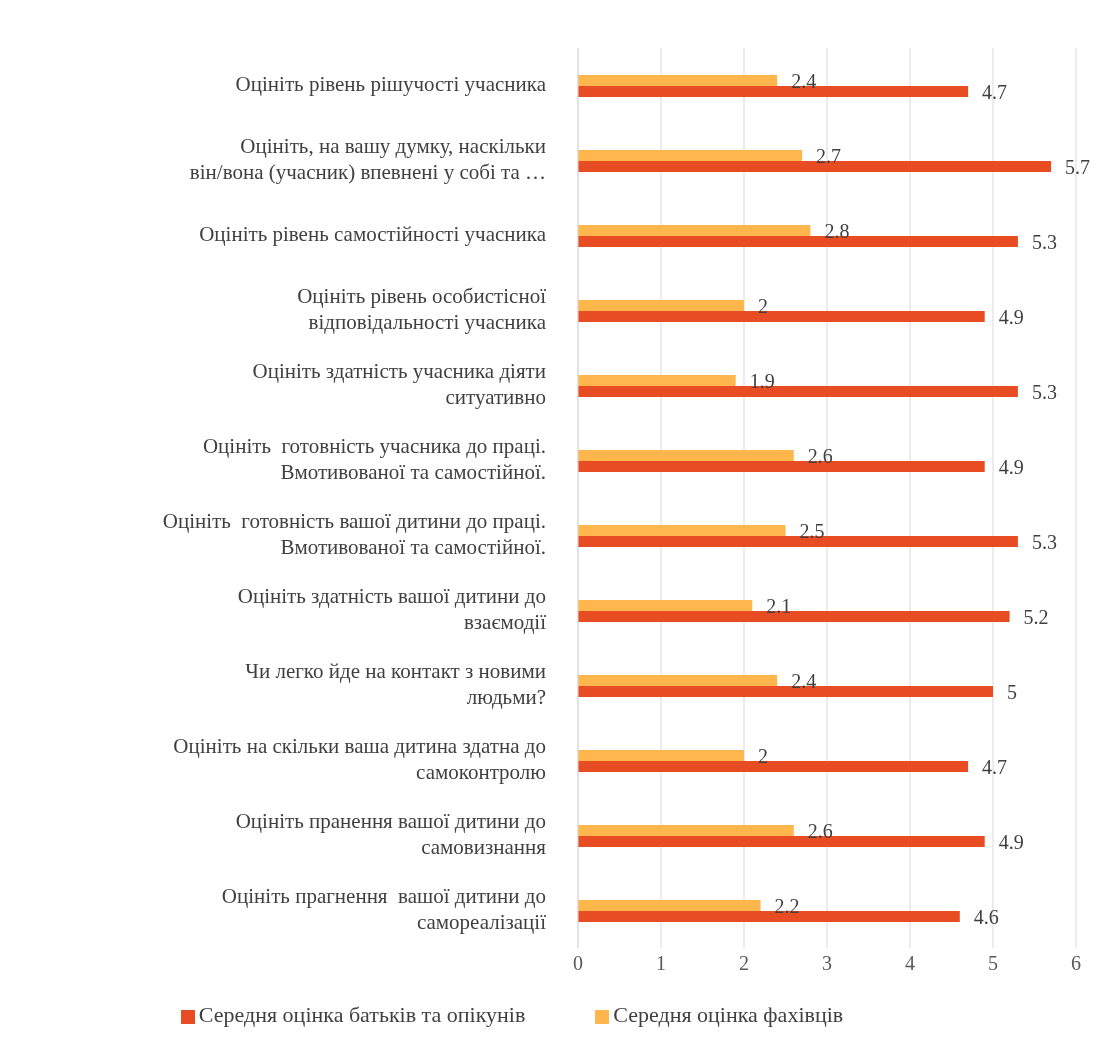 Image resolution: width=1114 pixels, height=1048 pixels. Describe the element at coordinates (827, 963) in the screenshot. I see `x-tick-label: 3` at that location.